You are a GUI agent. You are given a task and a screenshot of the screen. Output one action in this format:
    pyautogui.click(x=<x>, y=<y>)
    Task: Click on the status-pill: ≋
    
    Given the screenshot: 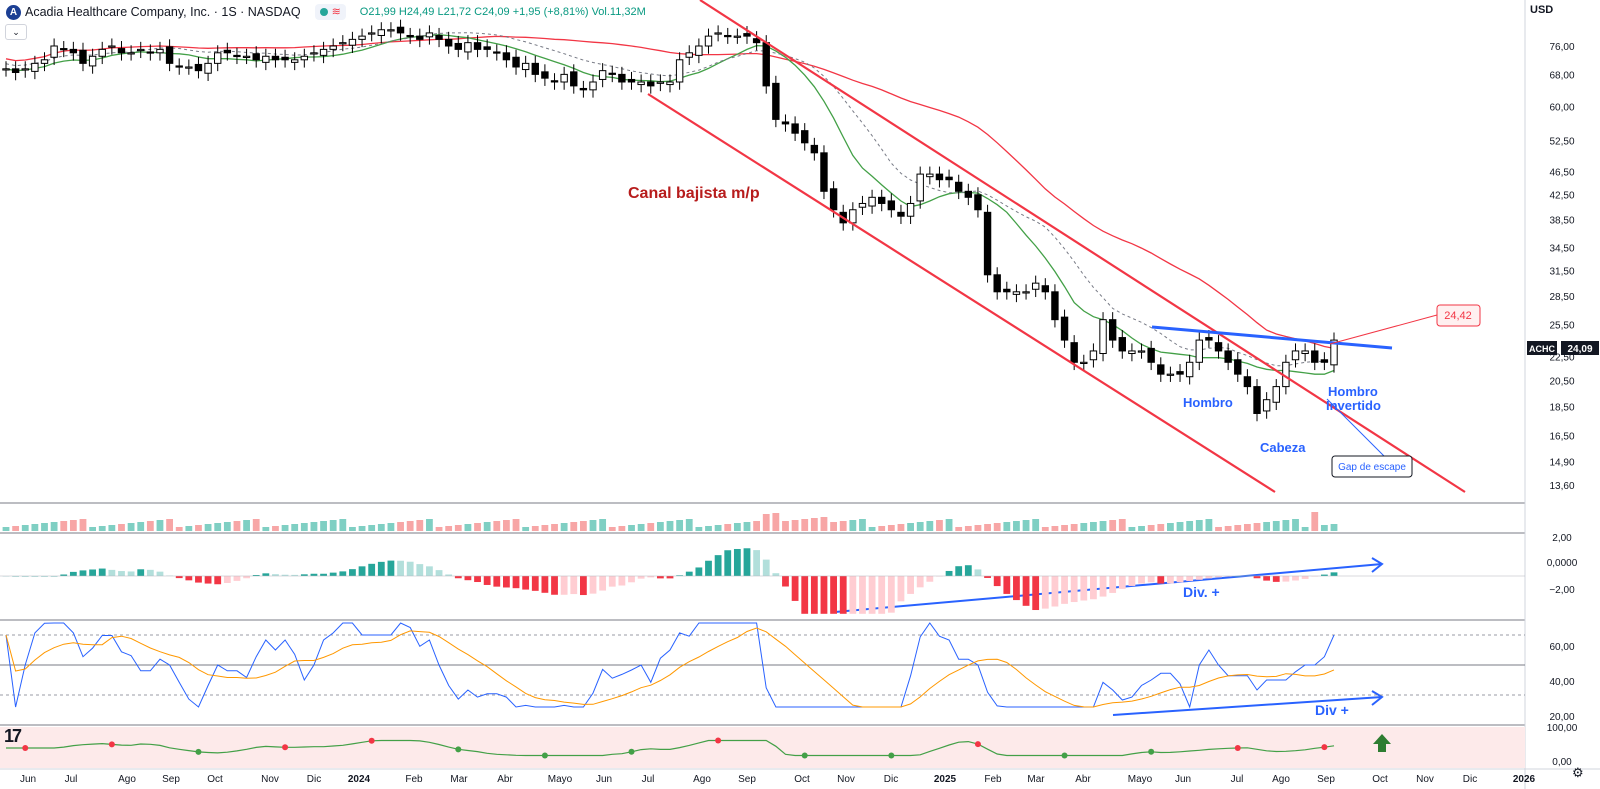 What is the action you would take?
    pyautogui.click(x=330, y=12)
    